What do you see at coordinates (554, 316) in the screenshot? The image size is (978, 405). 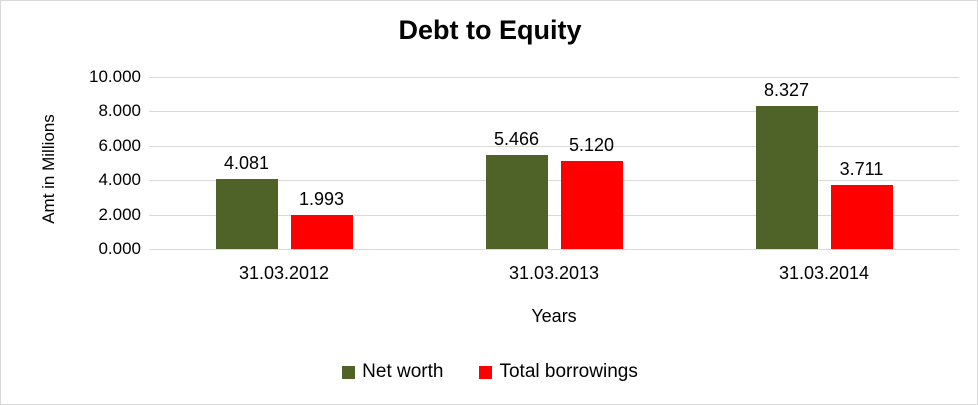 I see `x-axis-title: Years` at bounding box center [554, 316].